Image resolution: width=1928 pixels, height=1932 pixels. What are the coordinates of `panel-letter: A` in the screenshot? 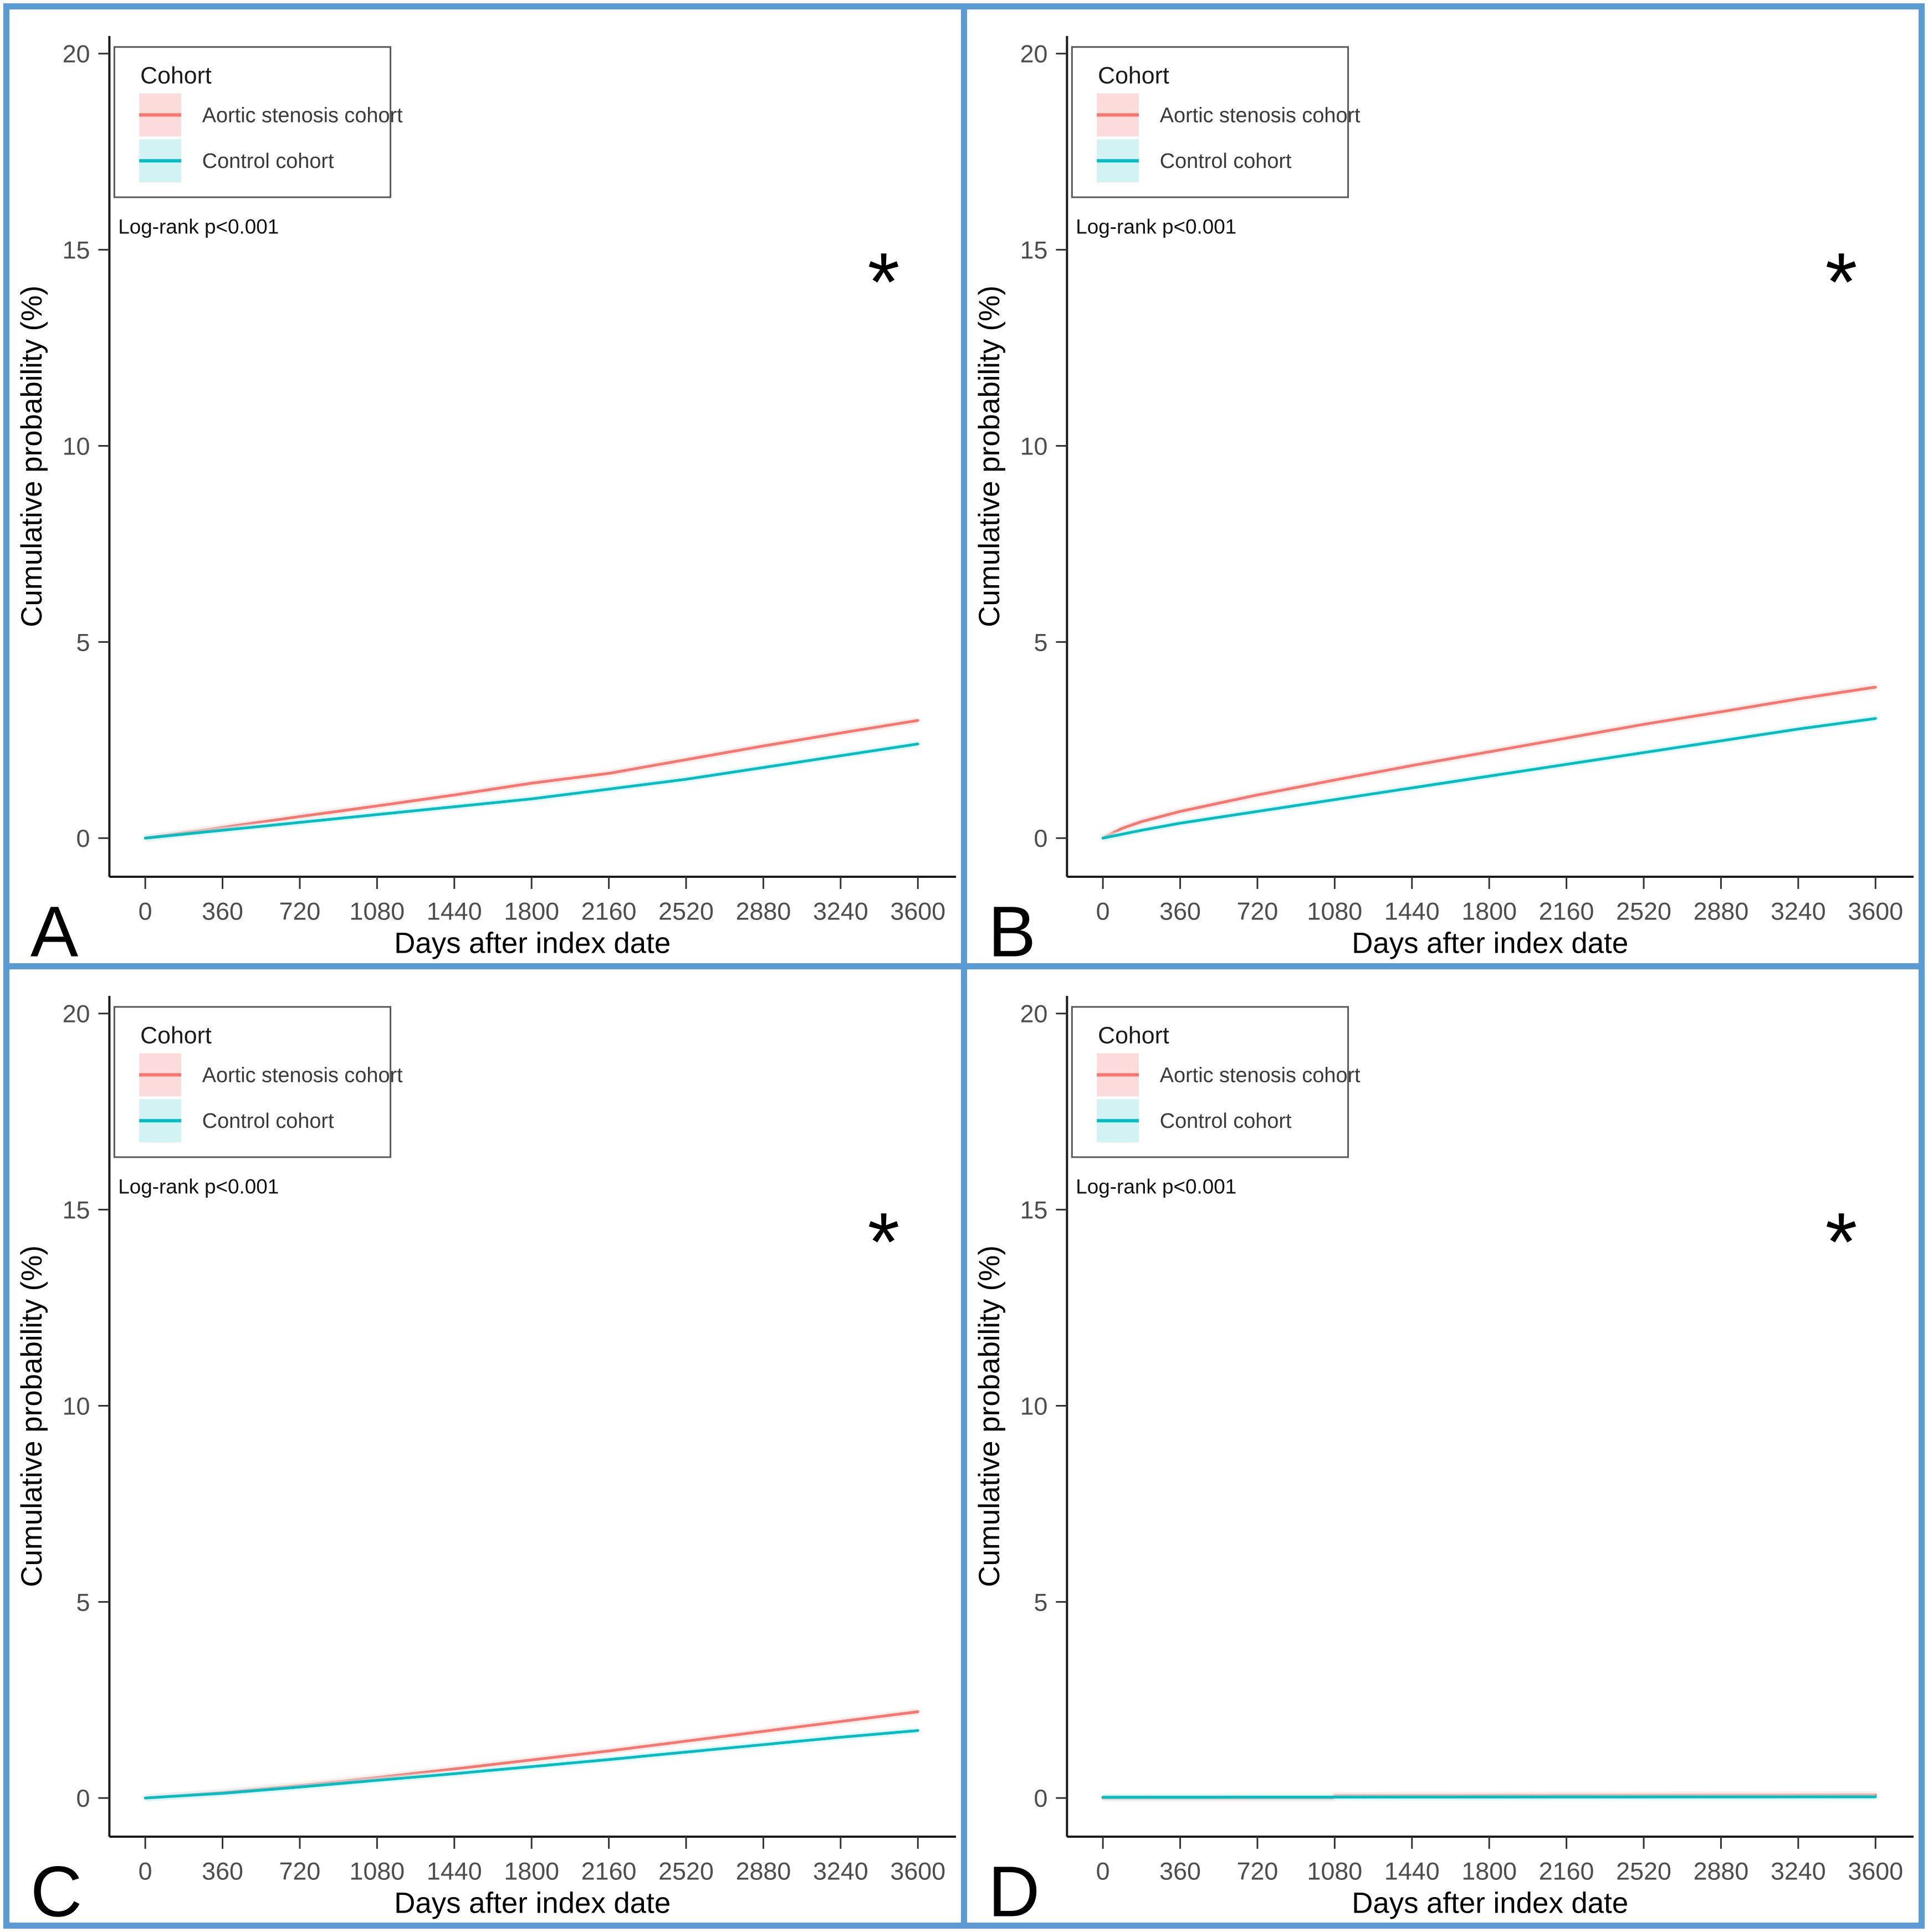 It's located at (54, 927).